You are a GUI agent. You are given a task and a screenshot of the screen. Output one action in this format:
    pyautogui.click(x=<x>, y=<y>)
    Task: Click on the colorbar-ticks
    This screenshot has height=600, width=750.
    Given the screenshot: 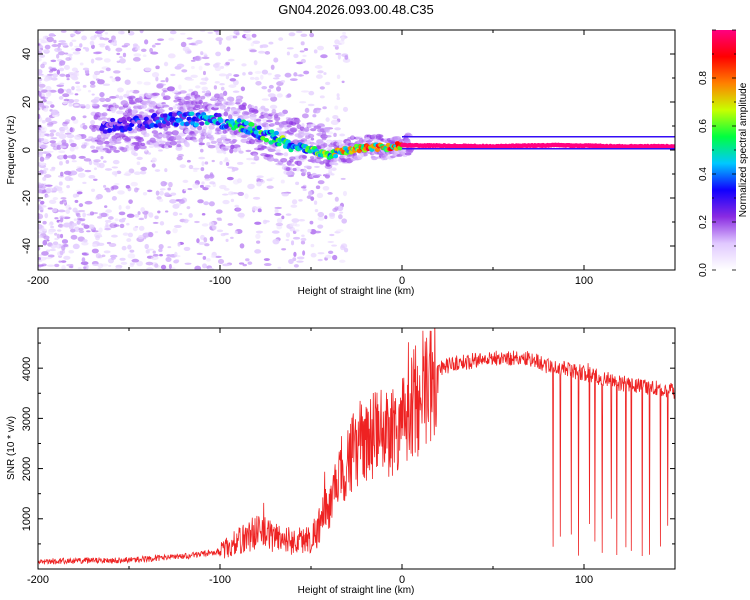 What is the action you would take?
    pyautogui.click(x=724, y=150)
    